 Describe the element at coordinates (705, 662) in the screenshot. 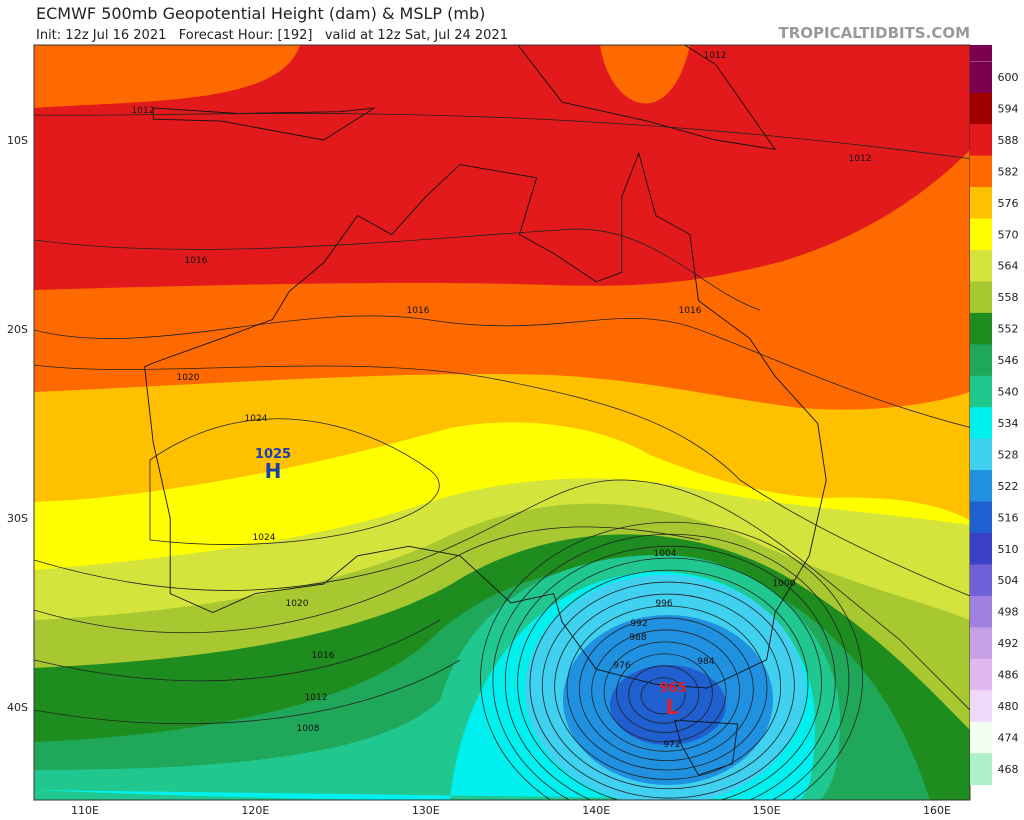

I see `isobar-label: 984` at that location.